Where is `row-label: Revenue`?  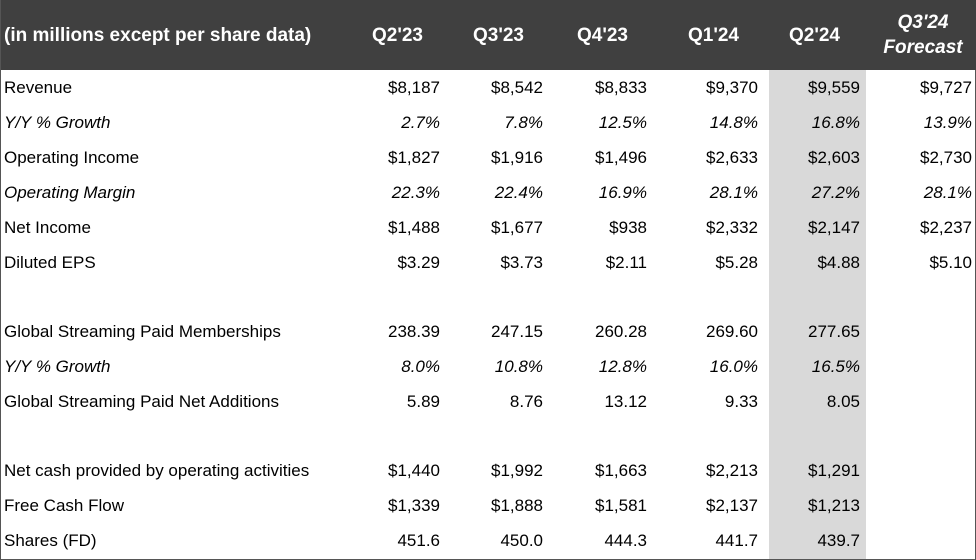
row-label: Revenue is located at coordinates (38, 87).